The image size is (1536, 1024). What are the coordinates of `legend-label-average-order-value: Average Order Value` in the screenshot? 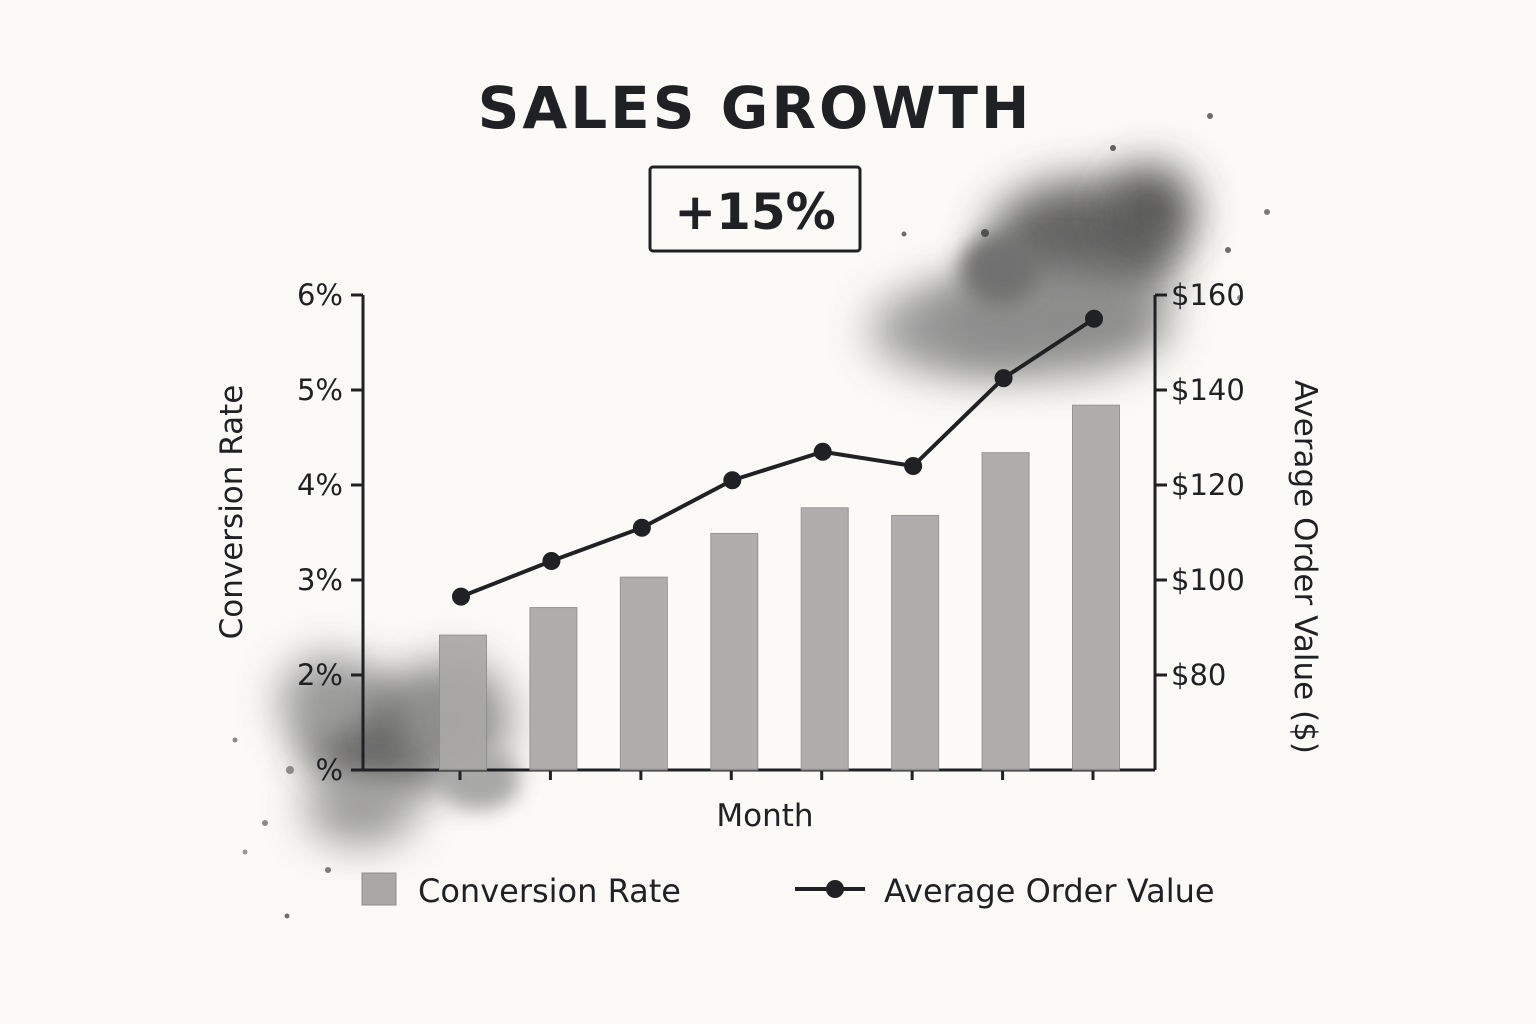 It's located at (1049, 891).